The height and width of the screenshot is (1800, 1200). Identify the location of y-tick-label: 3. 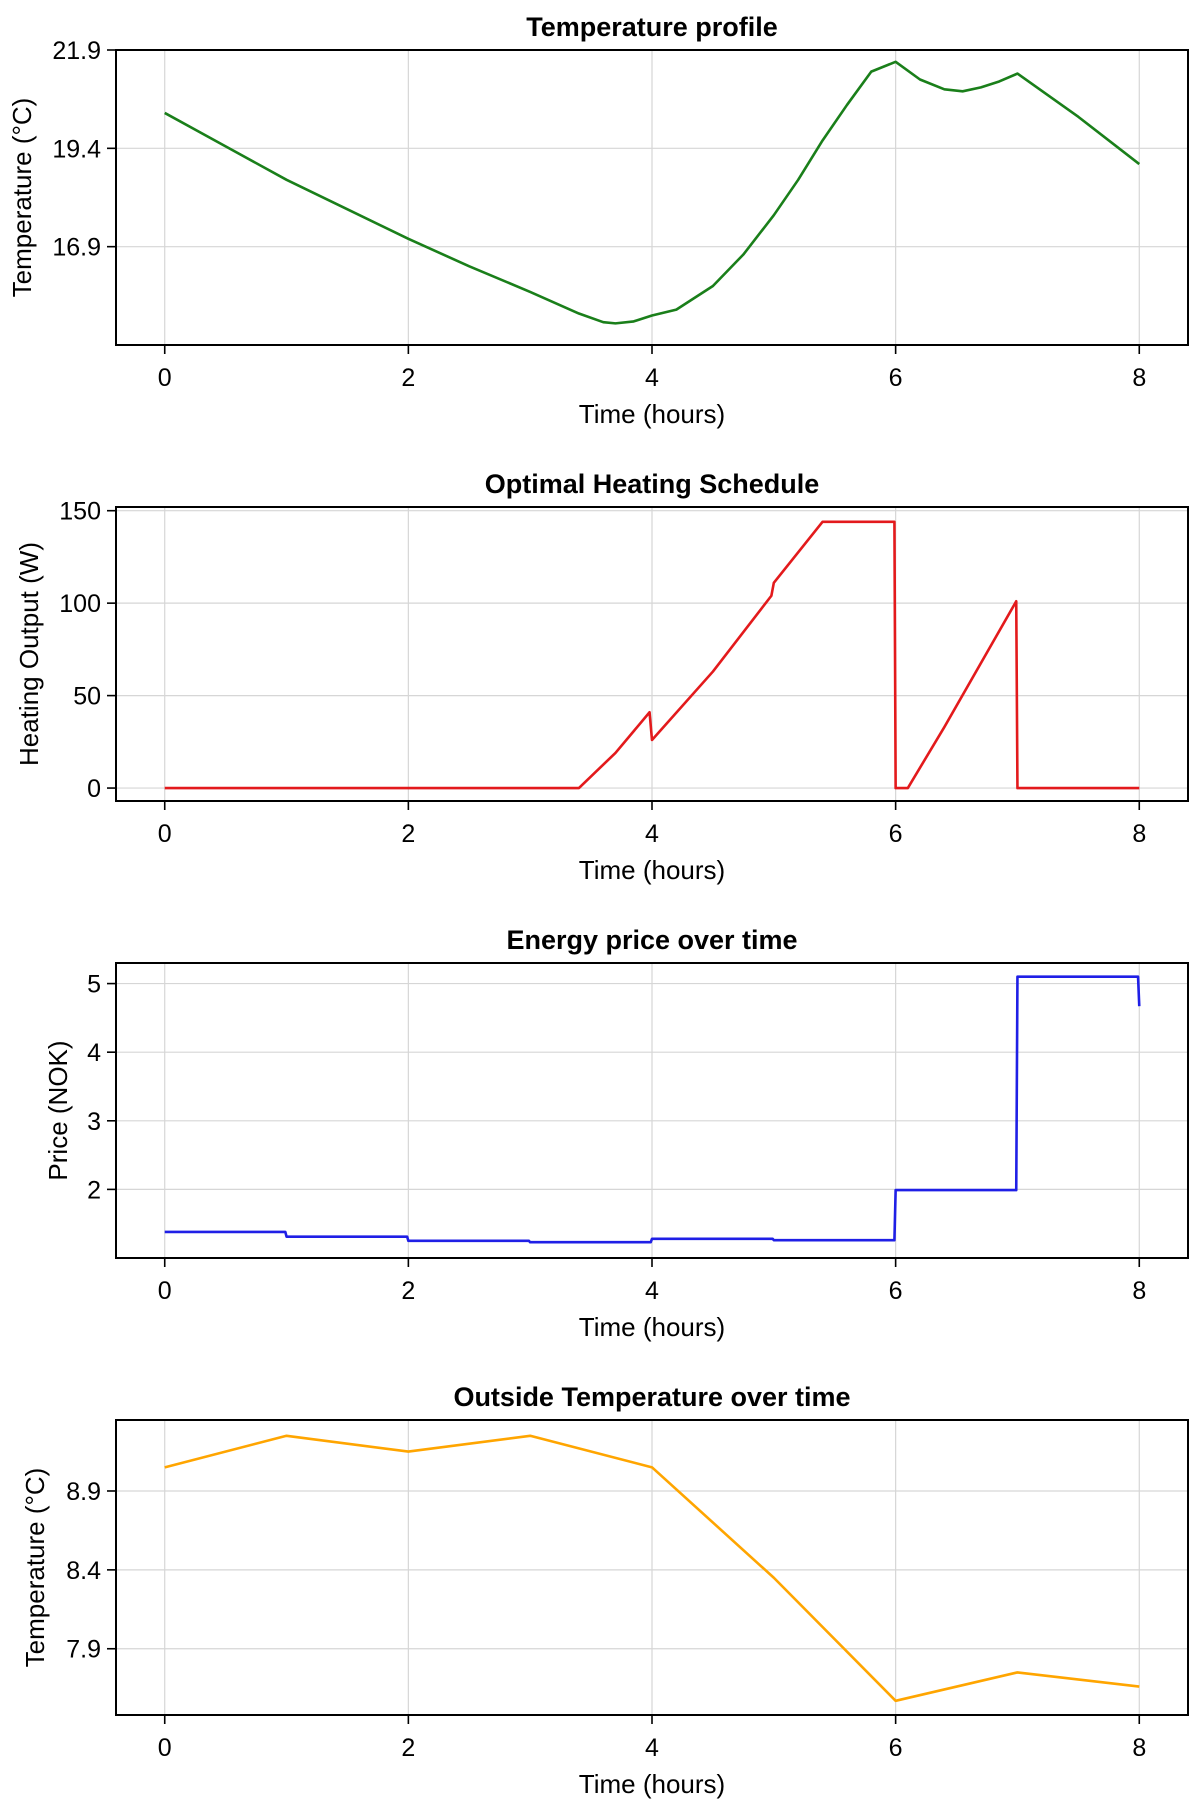
(94, 1122).